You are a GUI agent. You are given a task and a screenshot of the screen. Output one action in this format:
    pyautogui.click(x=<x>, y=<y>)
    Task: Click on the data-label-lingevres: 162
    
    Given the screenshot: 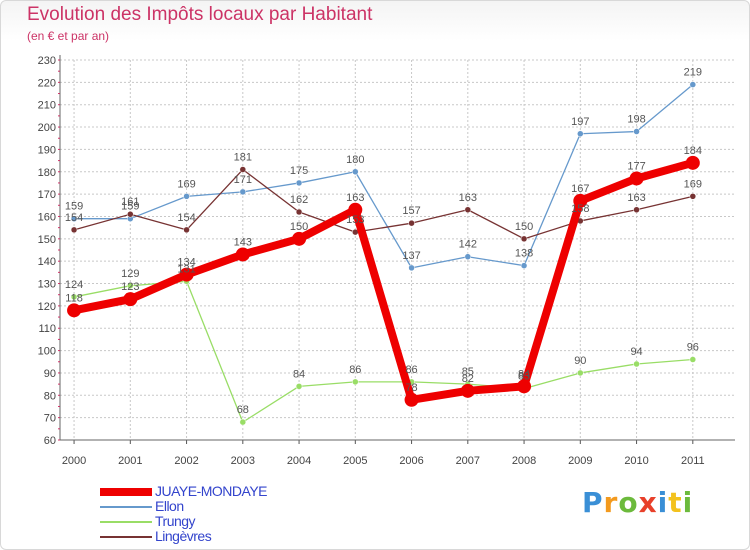 What is the action you would take?
    pyautogui.click(x=299, y=200)
    